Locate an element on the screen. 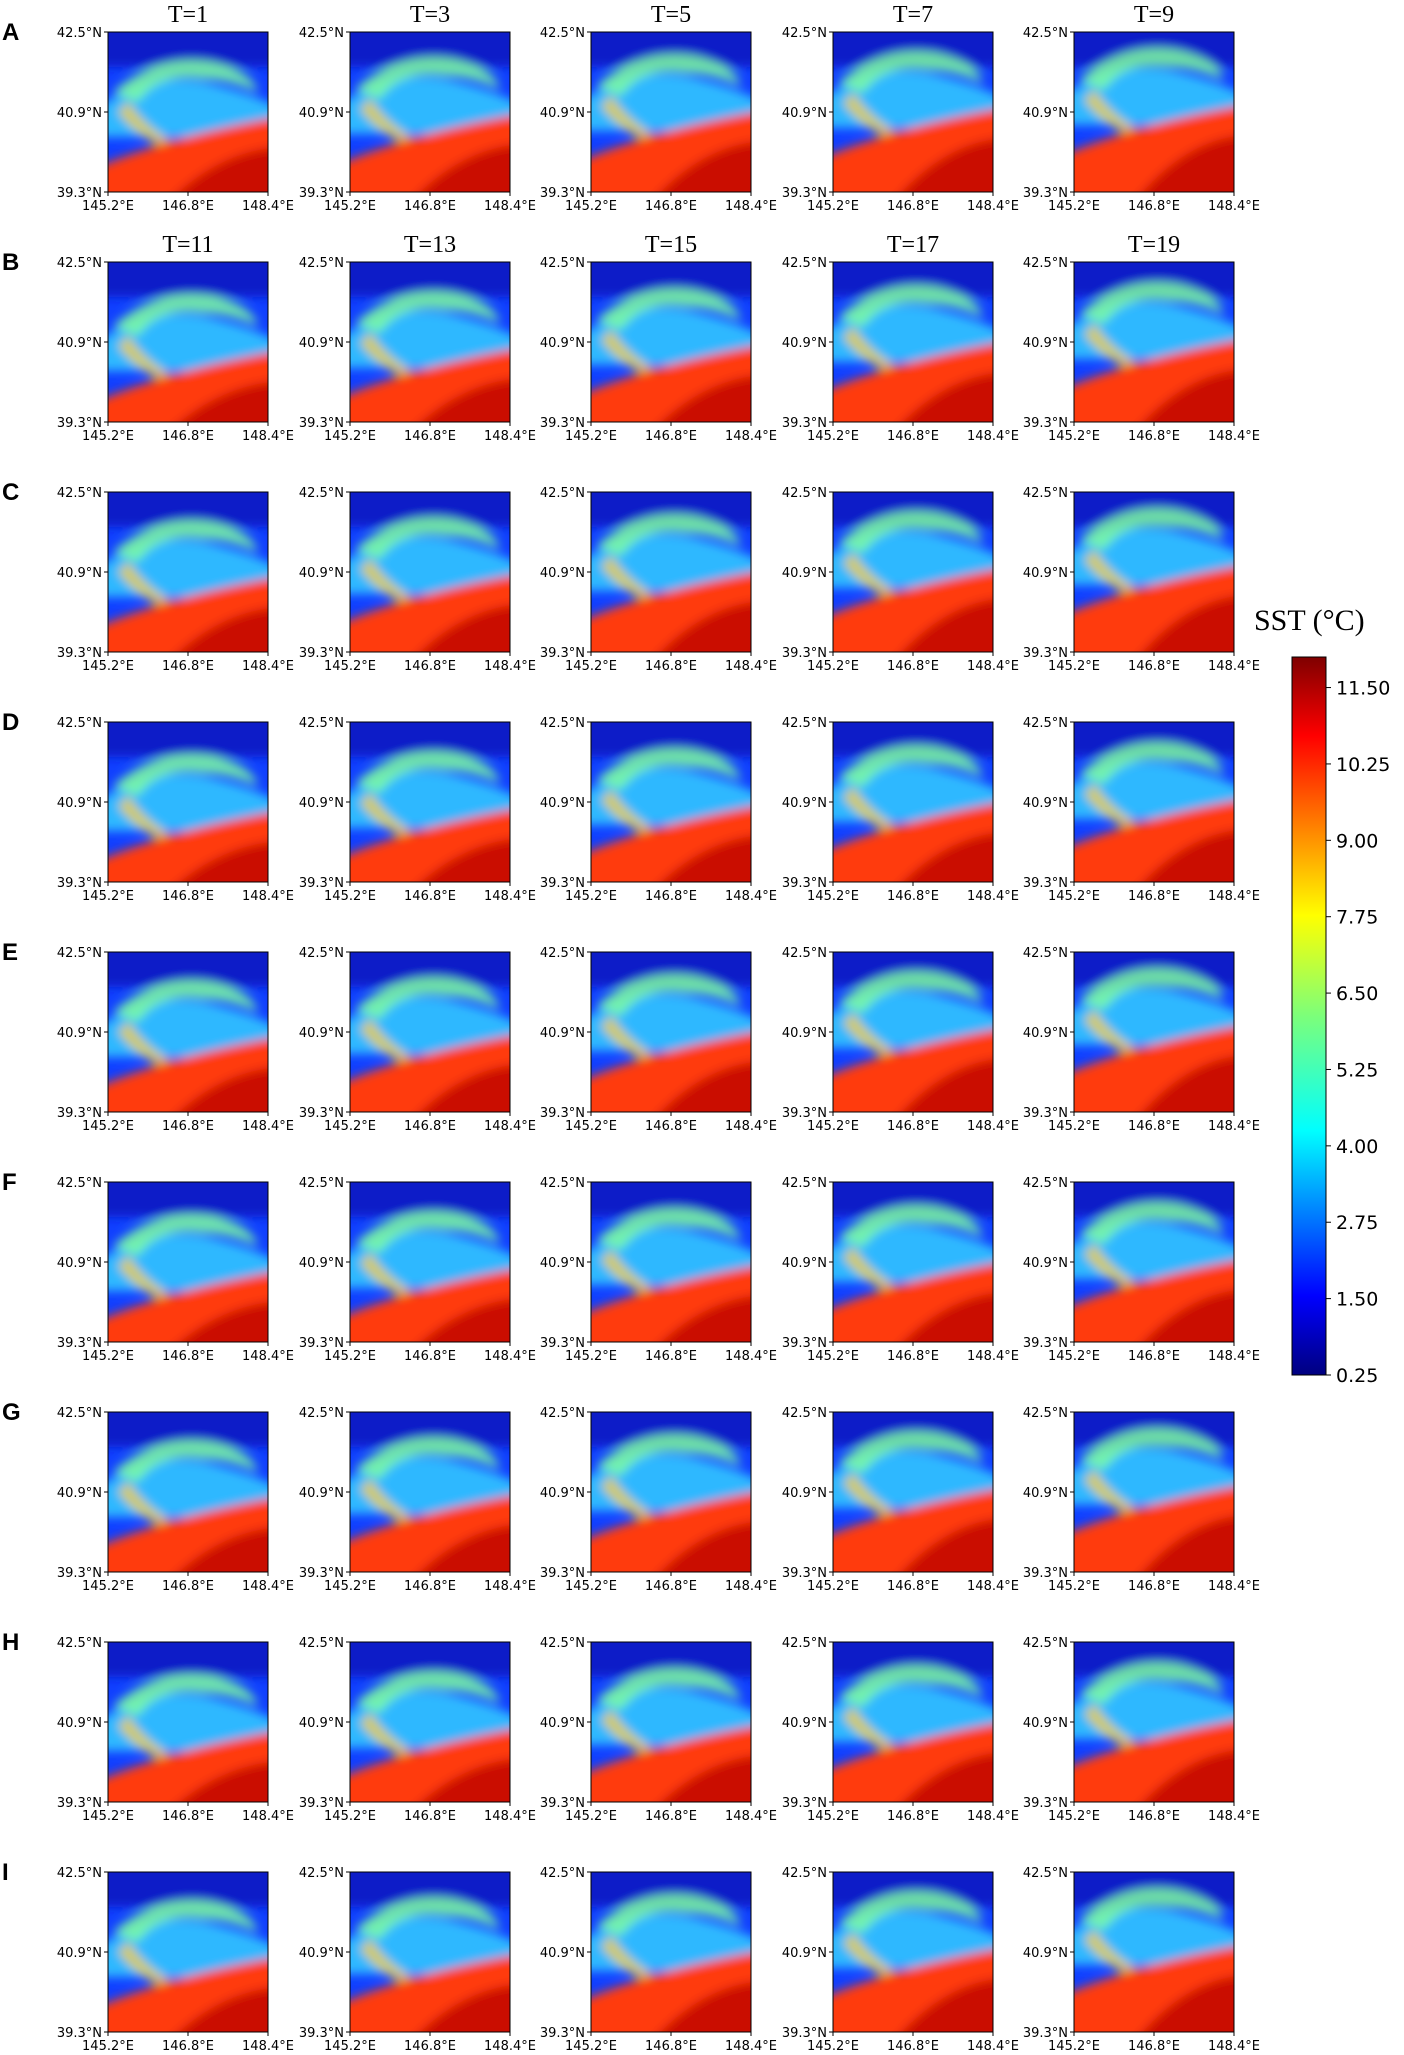 The image size is (1404, 2055). colorbar-tick-label: 6.50 is located at coordinates (1357, 994).